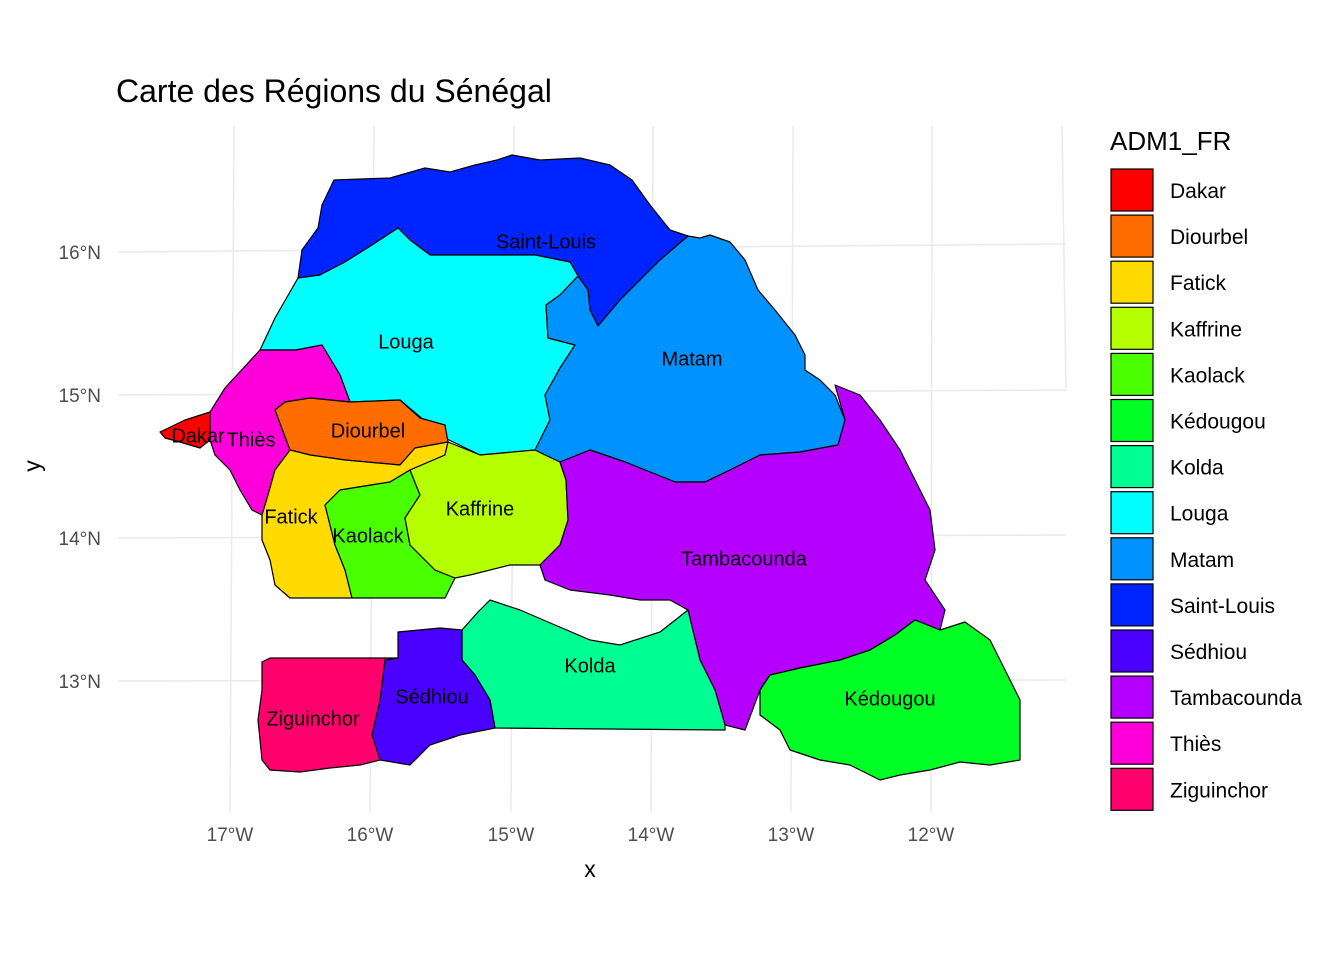 This screenshot has width=1344, height=960. Describe the element at coordinates (230, 835) in the screenshot. I see `x-tick-17w: 17°W` at that location.